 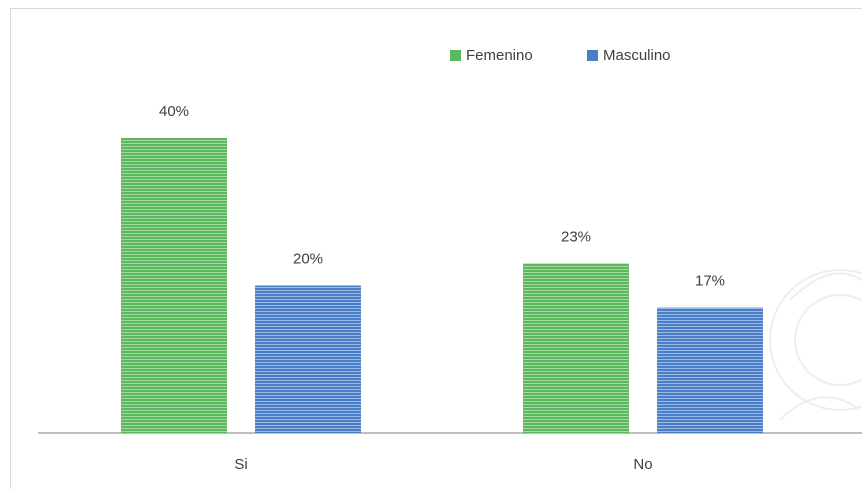 What do you see at coordinates (642, 464) in the screenshot?
I see `x-tick-label: No` at bounding box center [642, 464].